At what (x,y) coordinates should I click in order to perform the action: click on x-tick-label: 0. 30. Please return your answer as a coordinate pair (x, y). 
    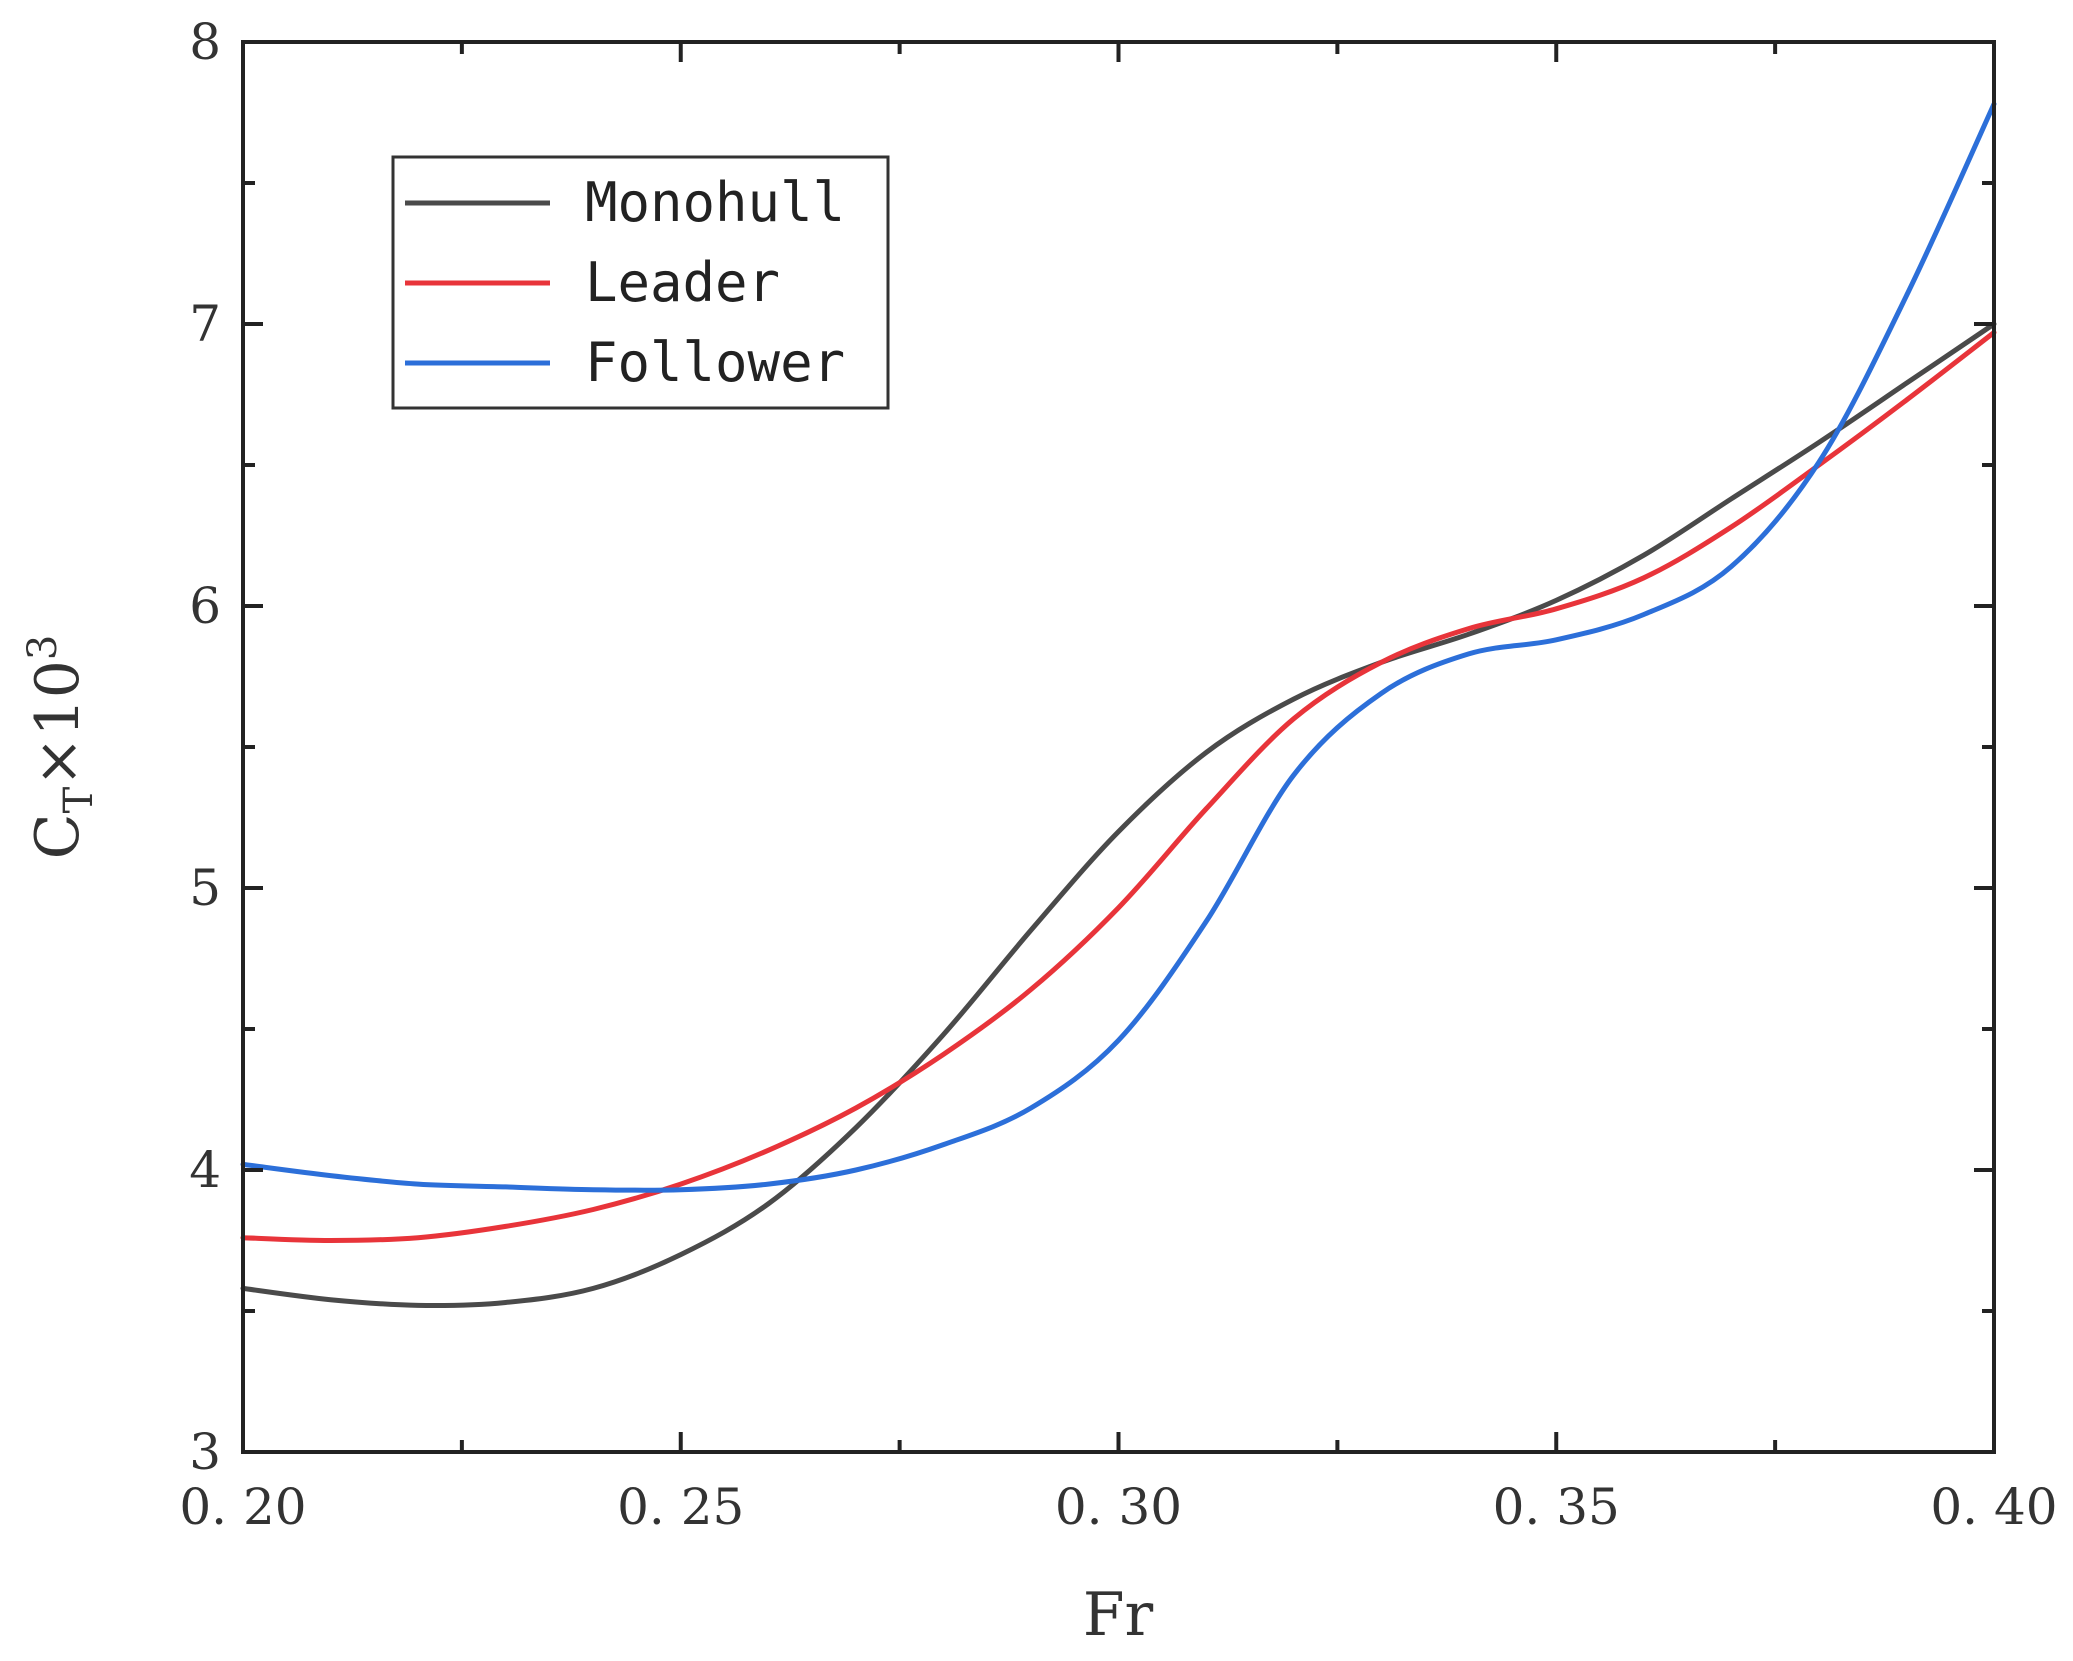
    Looking at the image, I should click on (1118, 1507).